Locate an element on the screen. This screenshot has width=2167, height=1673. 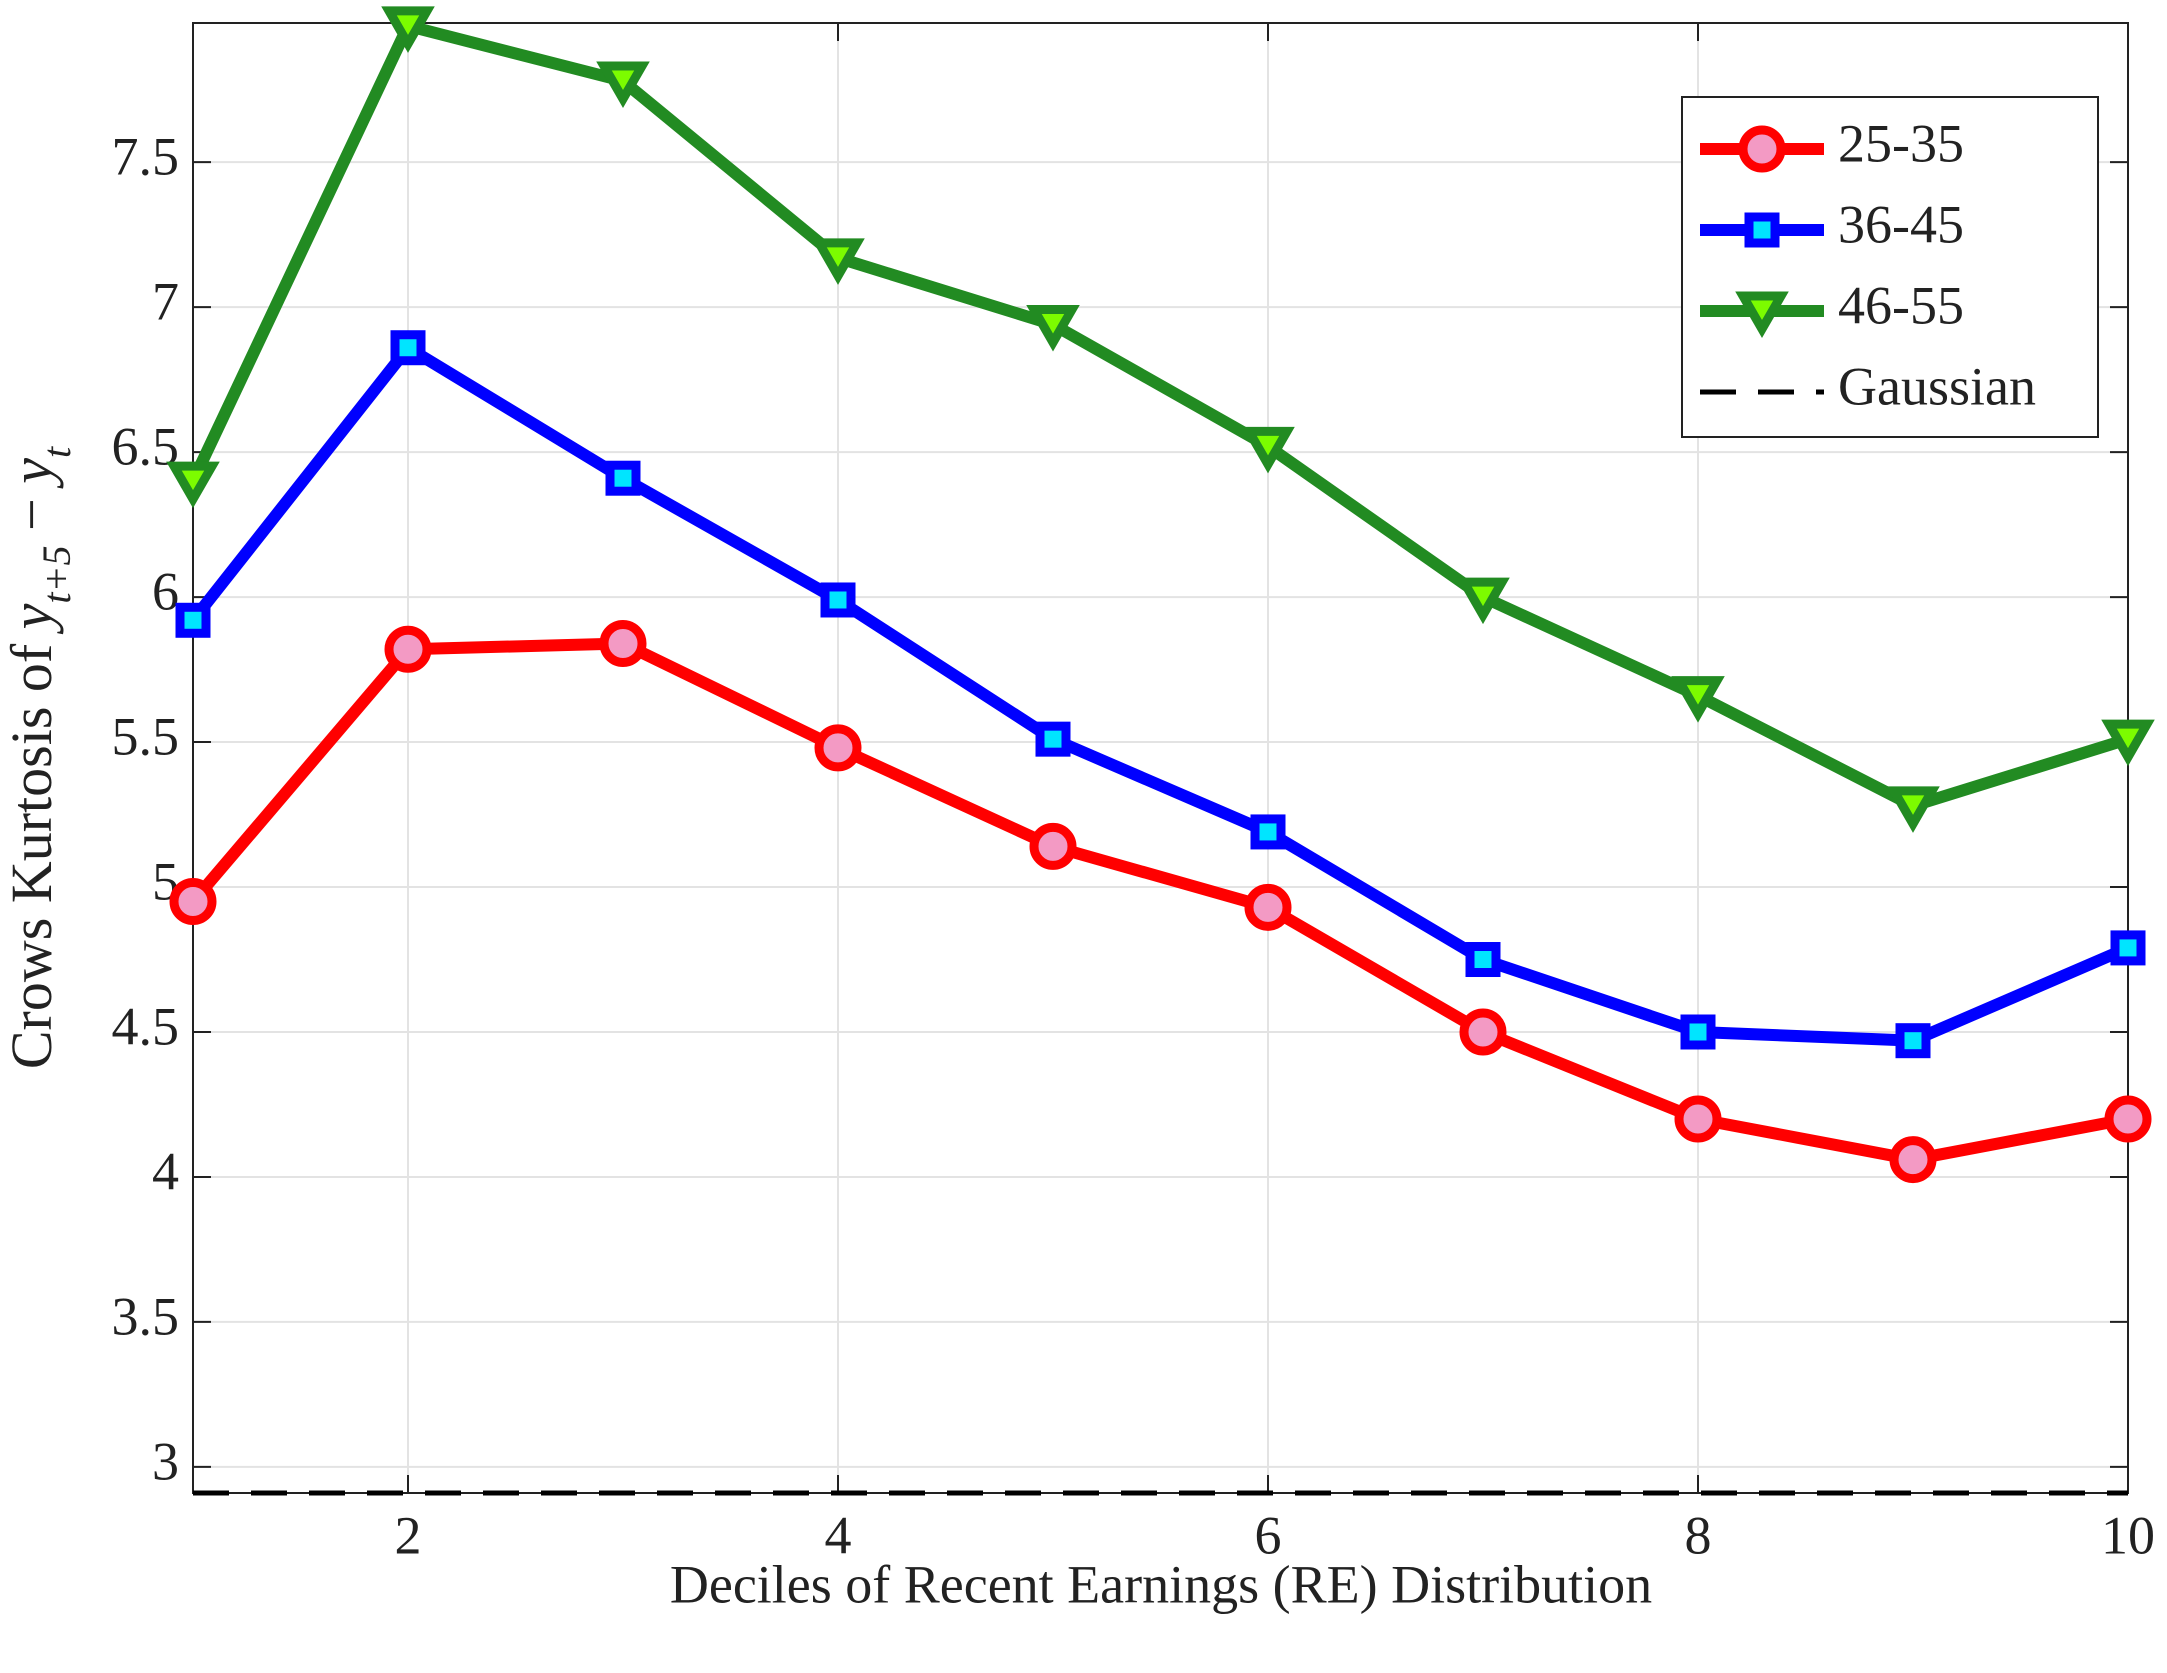
legend-label: Gaussian is located at coordinates (1937, 386).